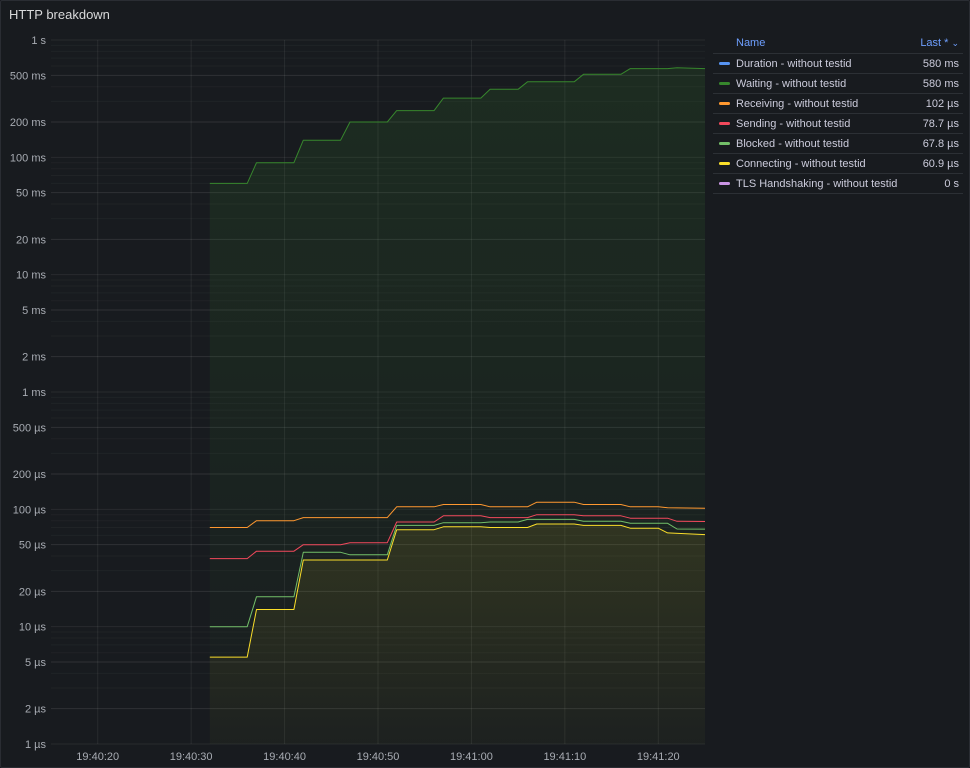  What do you see at coordinates (793, 123) in the screenshot?
I see `legend-item-name: Sending - without testid` at bounding box center [793, 123].